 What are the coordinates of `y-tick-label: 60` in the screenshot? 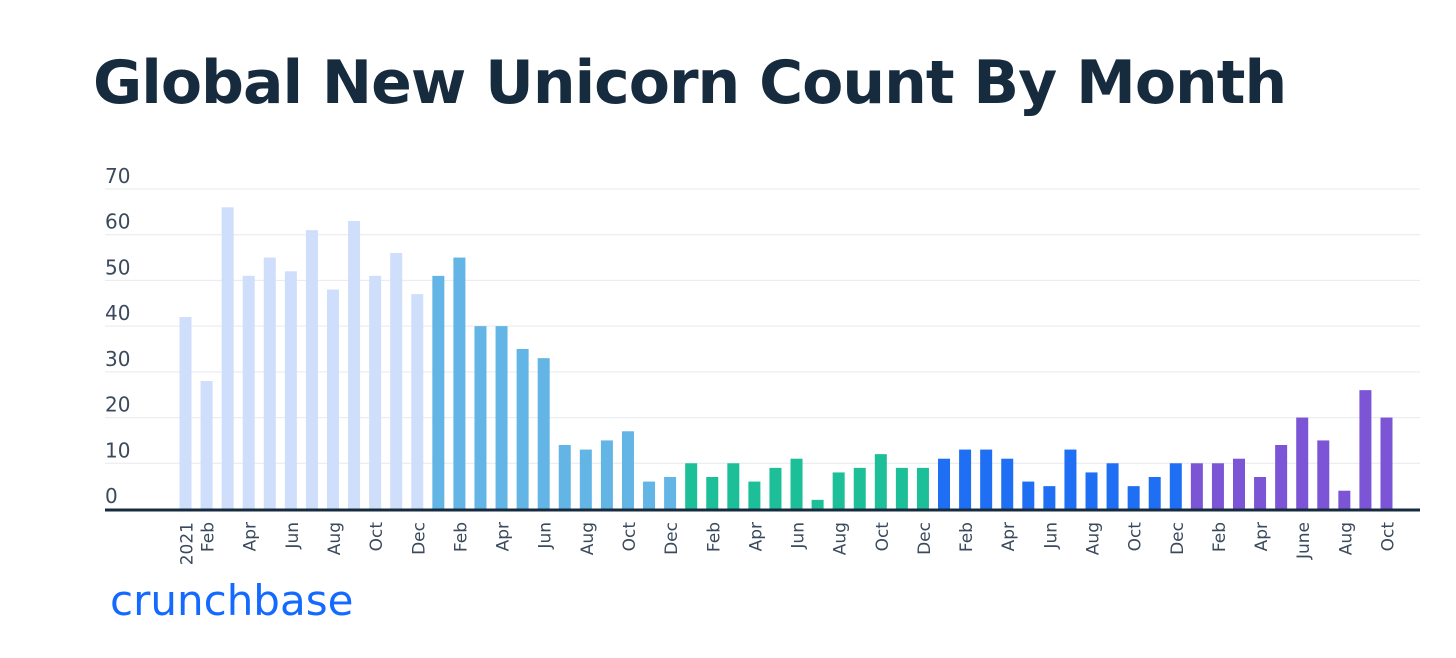 It's located at (117, 222).